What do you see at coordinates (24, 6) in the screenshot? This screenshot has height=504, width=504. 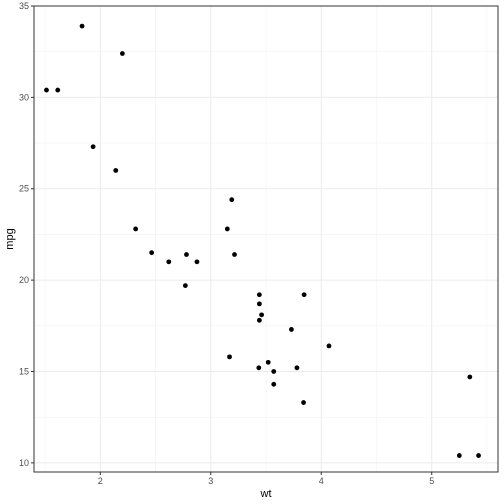 I see `y-tick-label: 35` at bounding box center [24, 6].